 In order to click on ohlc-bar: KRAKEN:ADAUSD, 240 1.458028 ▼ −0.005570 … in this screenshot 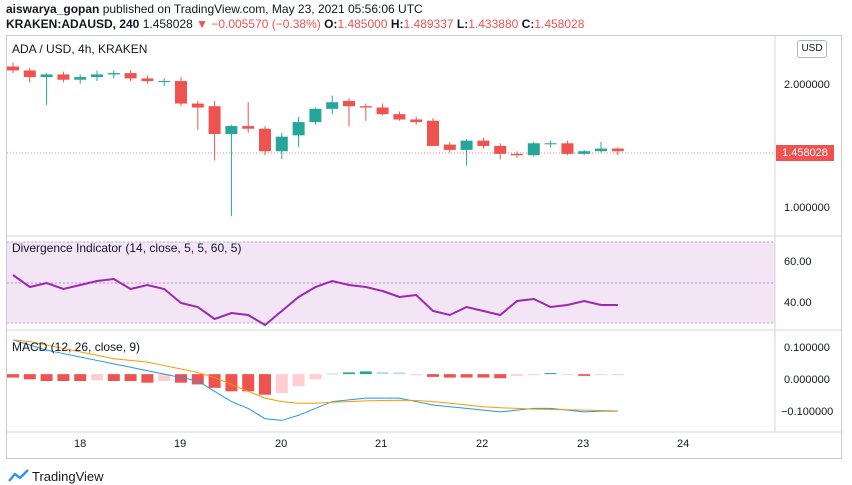, I will do `click(295, 24)`.